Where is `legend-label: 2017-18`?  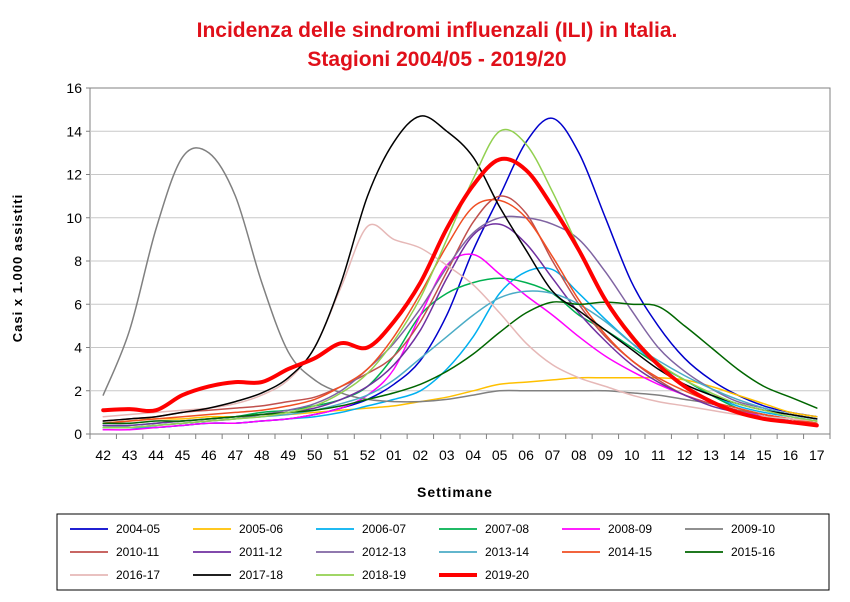 legend-label: 2017-18 is located at coordinates (261, 575).